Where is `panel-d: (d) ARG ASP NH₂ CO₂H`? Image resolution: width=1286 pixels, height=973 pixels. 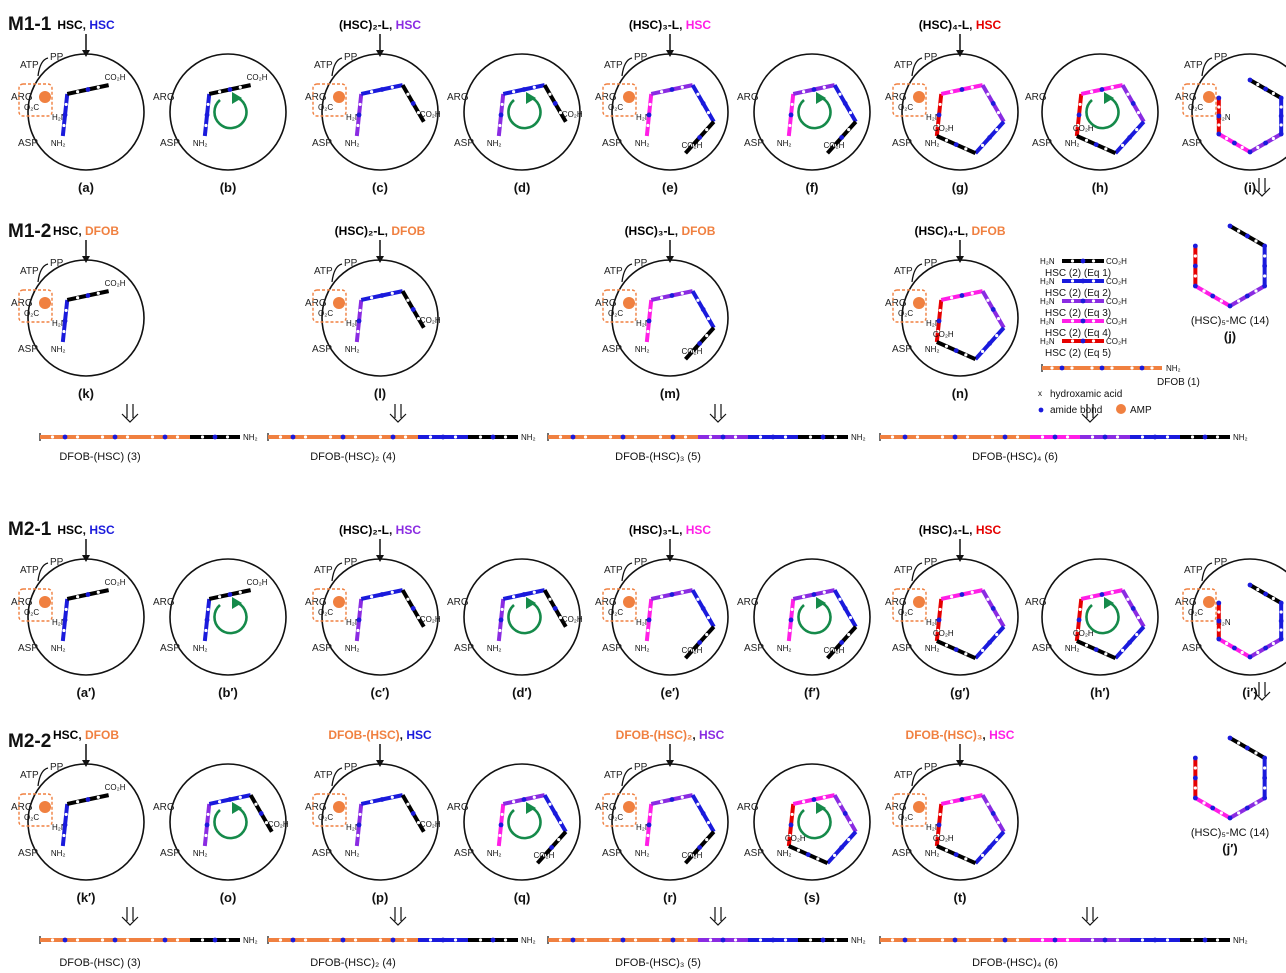 panel-d: (d) ARG ASP NH₂ CO₂H is located at coordinates (515, 124).